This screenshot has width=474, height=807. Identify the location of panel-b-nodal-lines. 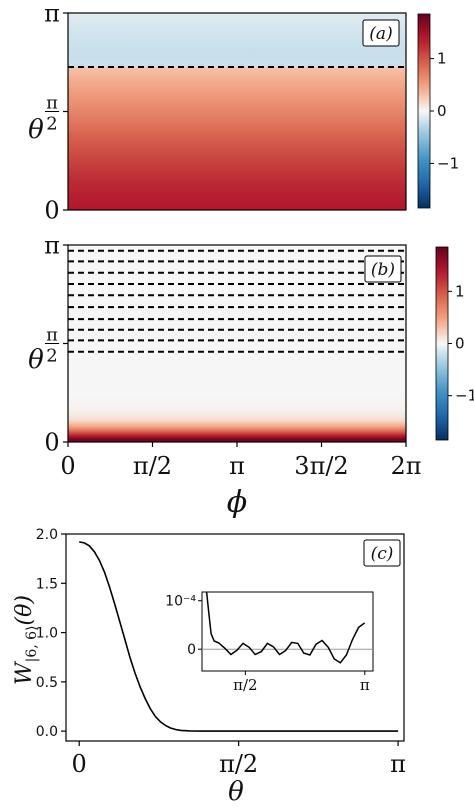
(237, 301).